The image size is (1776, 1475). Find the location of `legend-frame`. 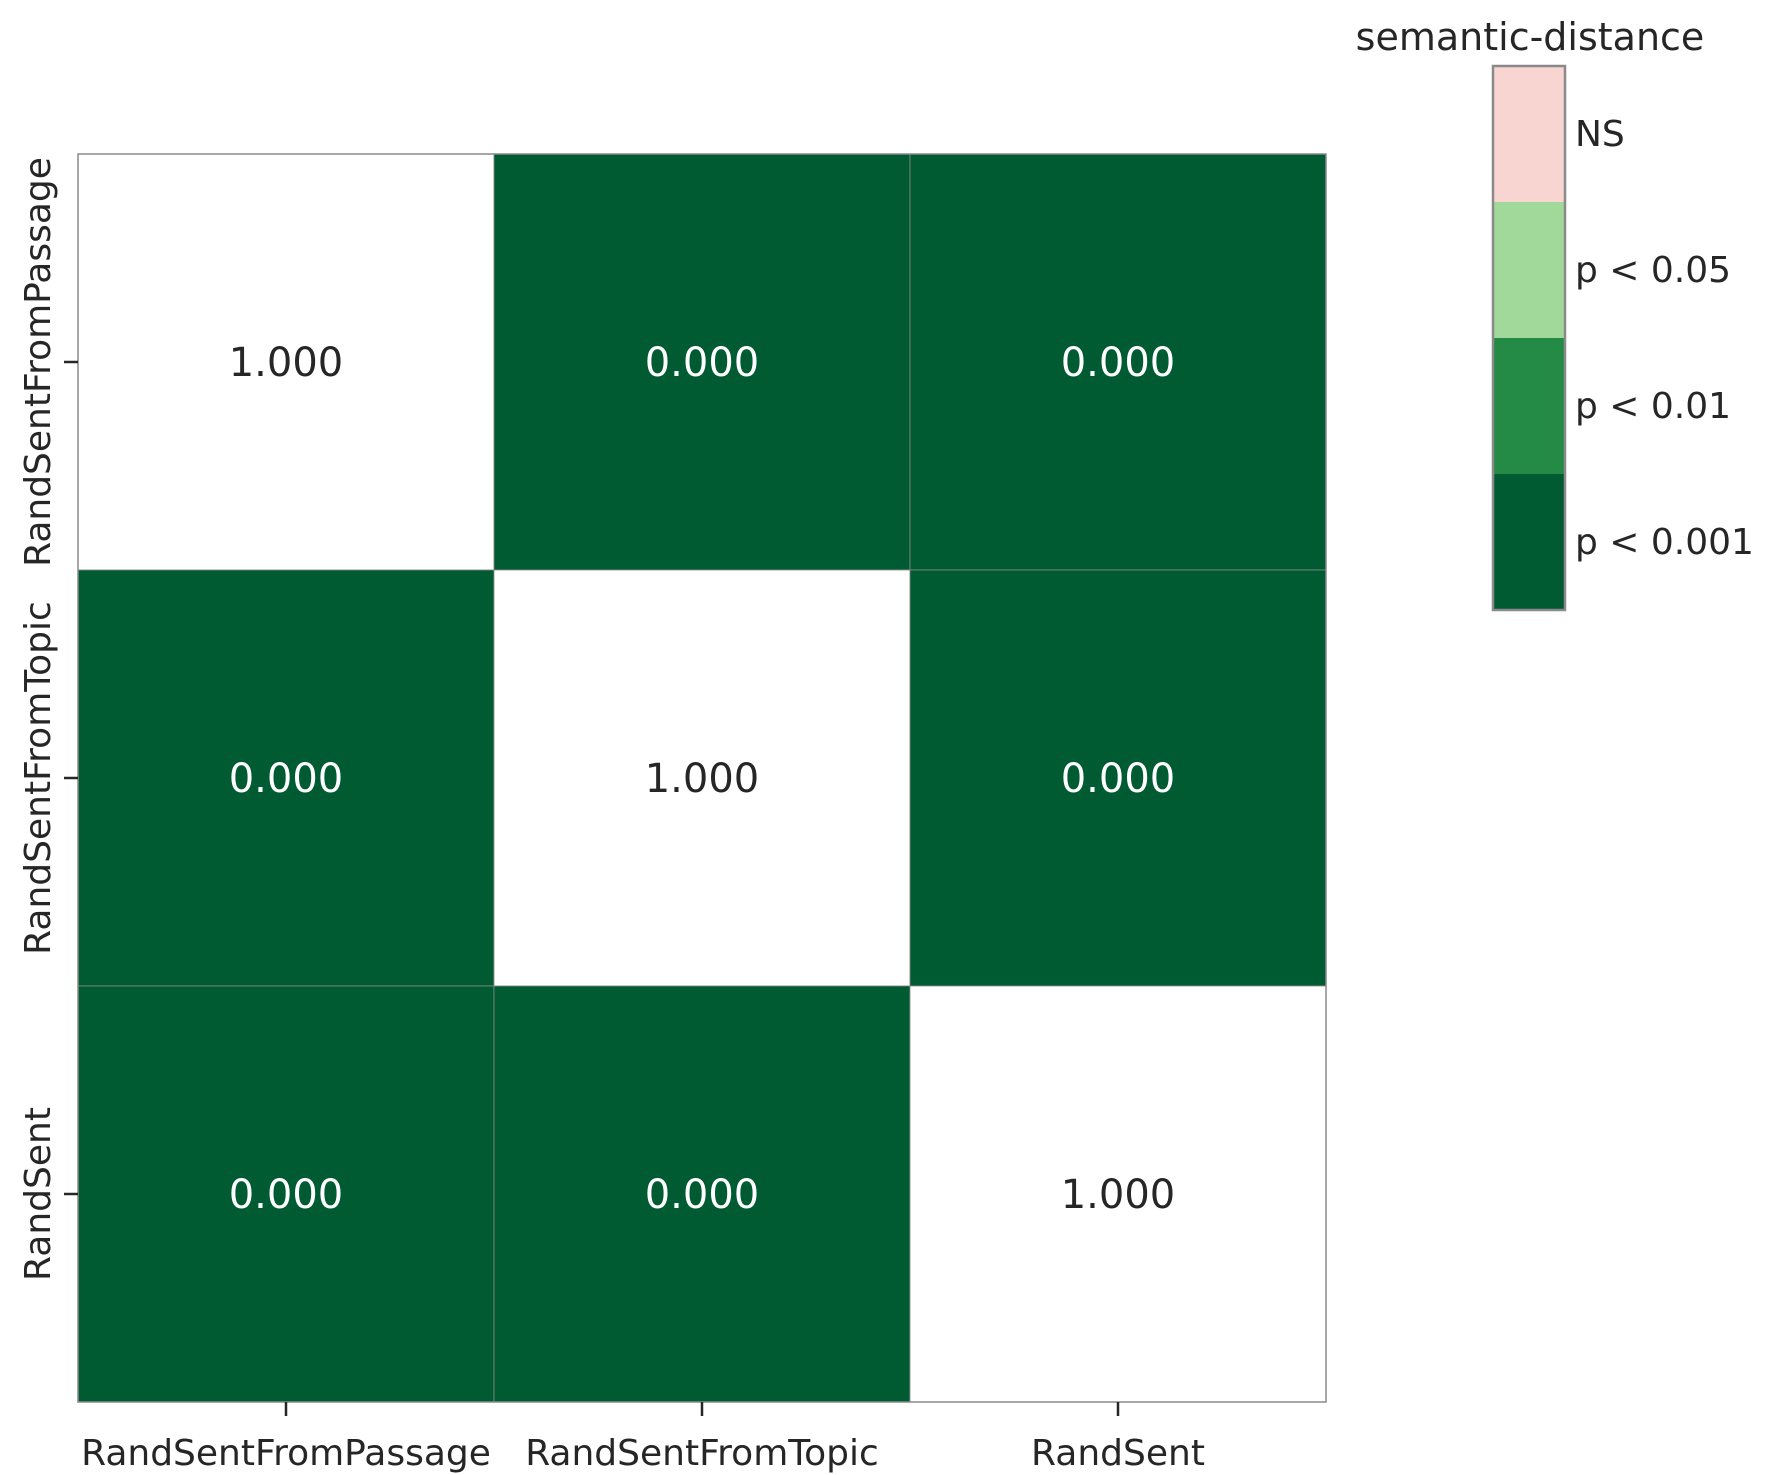

legend-frame is located at coordinates (1529, 338).